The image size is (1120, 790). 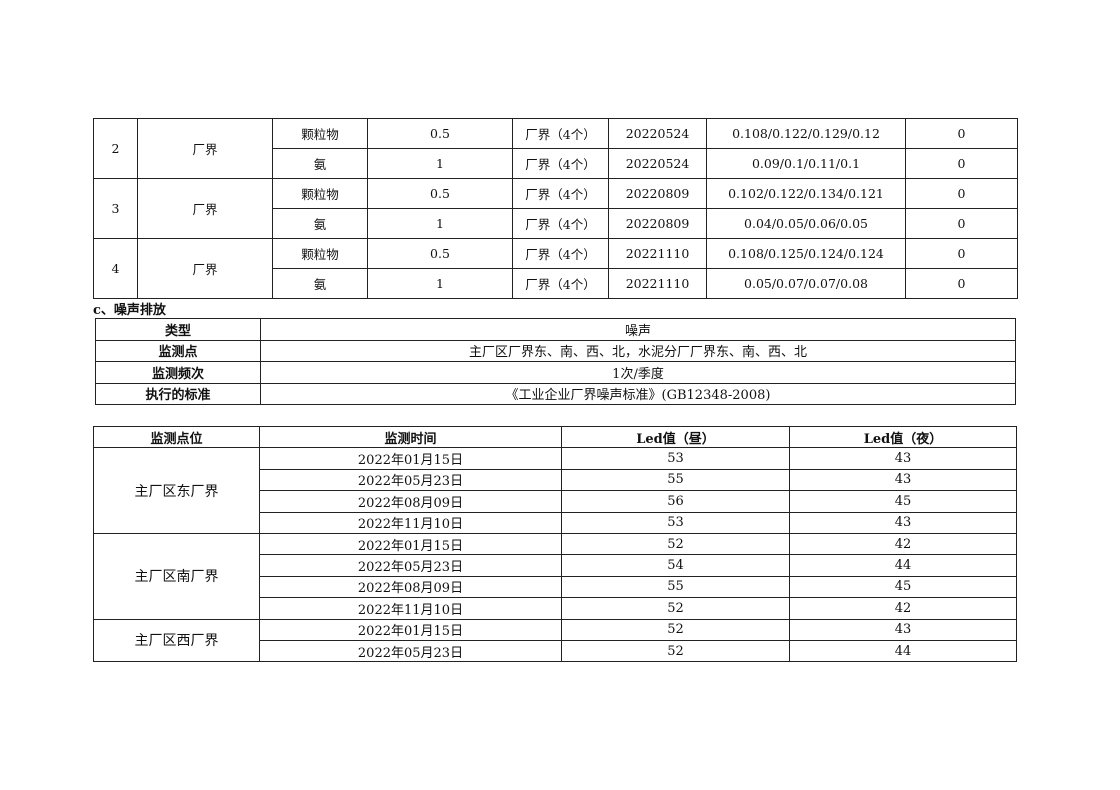 I want to click on info-key: 执行的标准, so click(x=178, y=393).